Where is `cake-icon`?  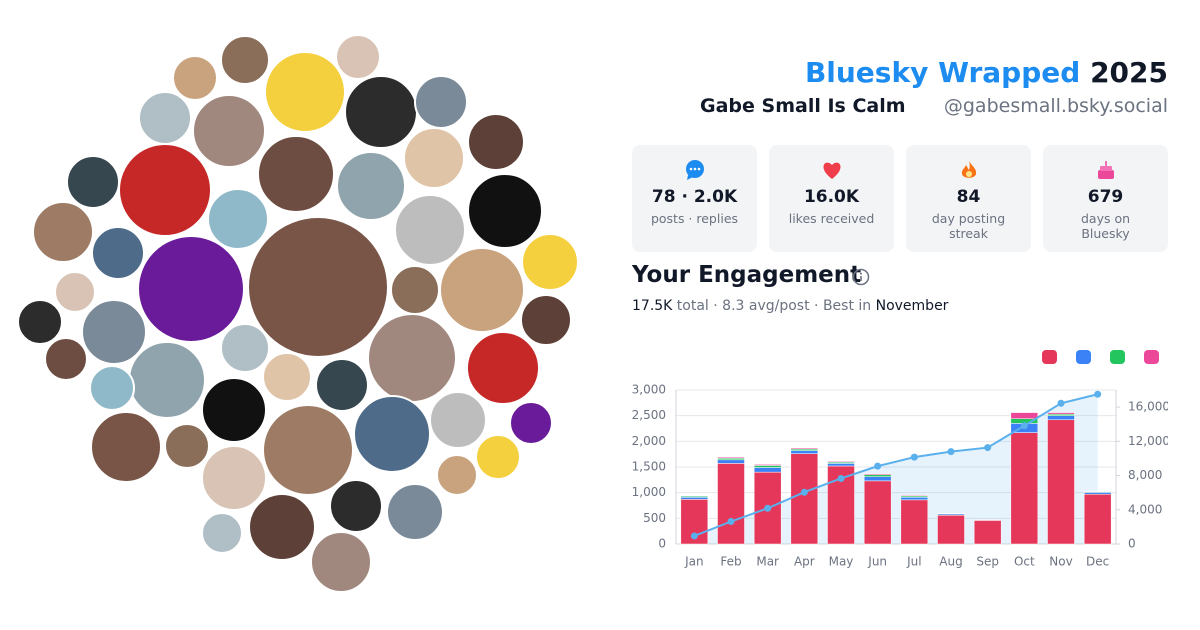 cake-icon is located at coordinates (1105, 170).